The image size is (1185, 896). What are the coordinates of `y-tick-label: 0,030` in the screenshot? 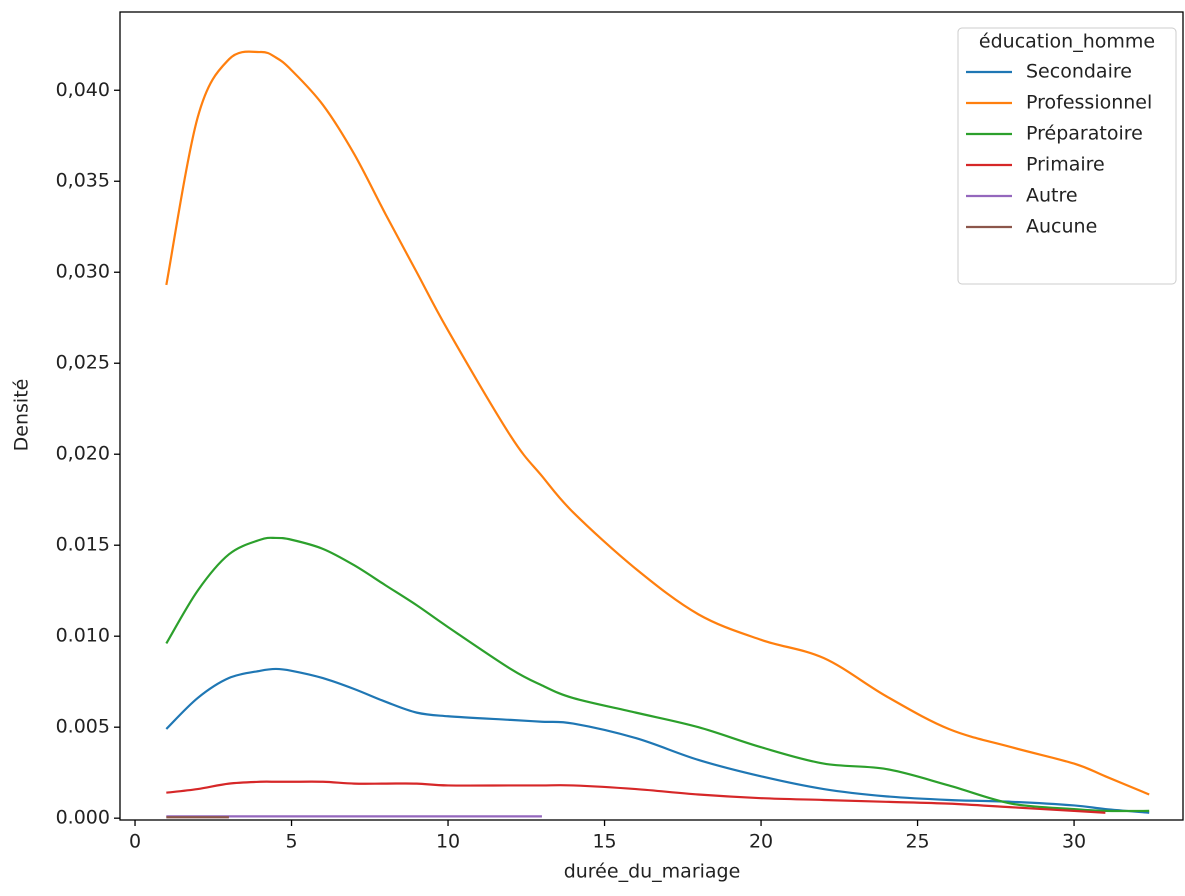 It's located at (83, 272).